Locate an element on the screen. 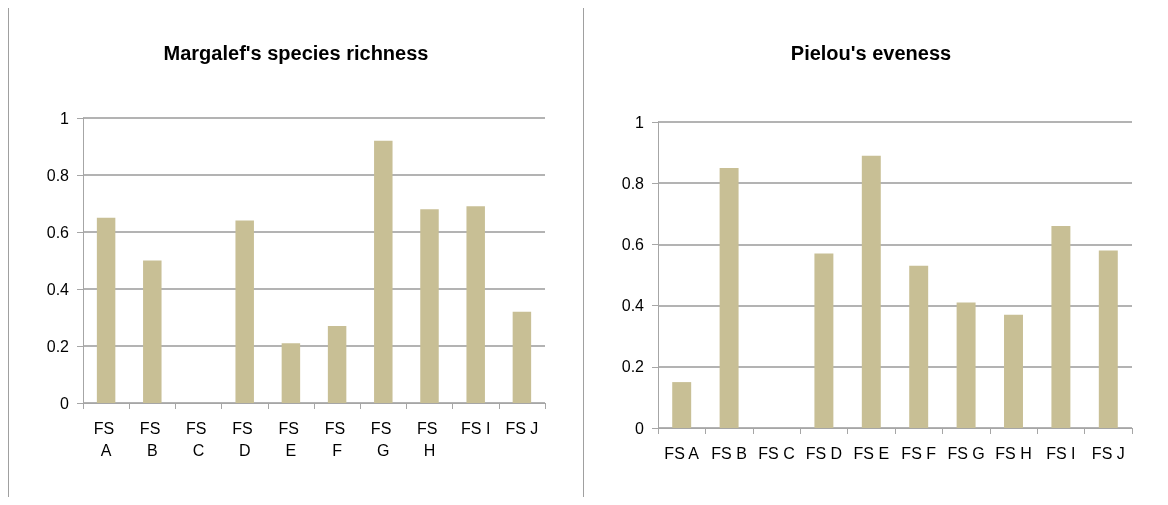  chart-title: Margalef's species richness is located at coordinates (296, 53).